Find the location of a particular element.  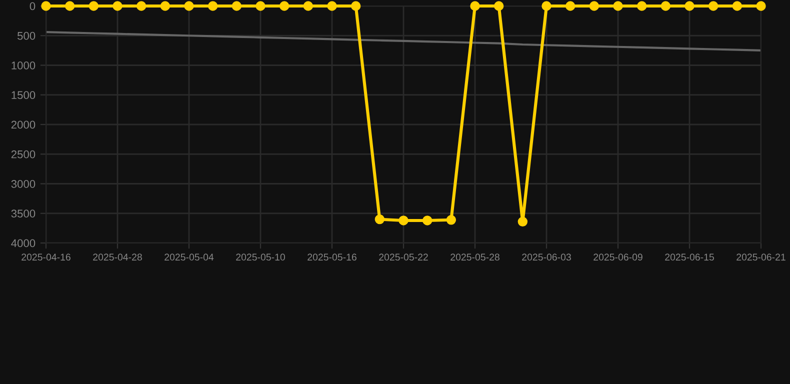

y-tick-label: 2500 is located at coordinates (23, 154).